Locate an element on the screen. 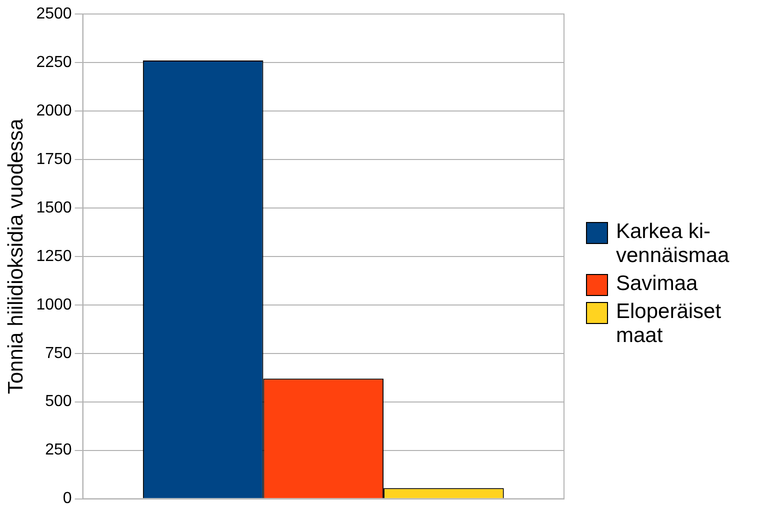 The width and height of the screenshot is (768, 532). y-tick-label: 1500 is located at coordinates (54, 207).